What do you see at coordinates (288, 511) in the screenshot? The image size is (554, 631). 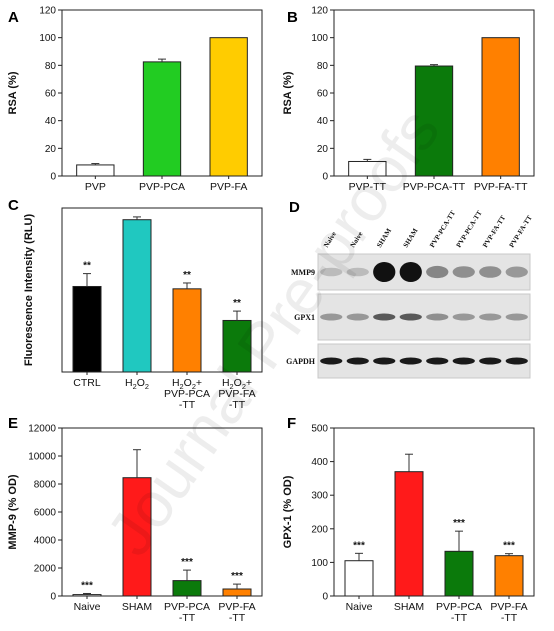 I see `y-axis-label: GPX-1 (% OD)` at bounding box center [288, 511].